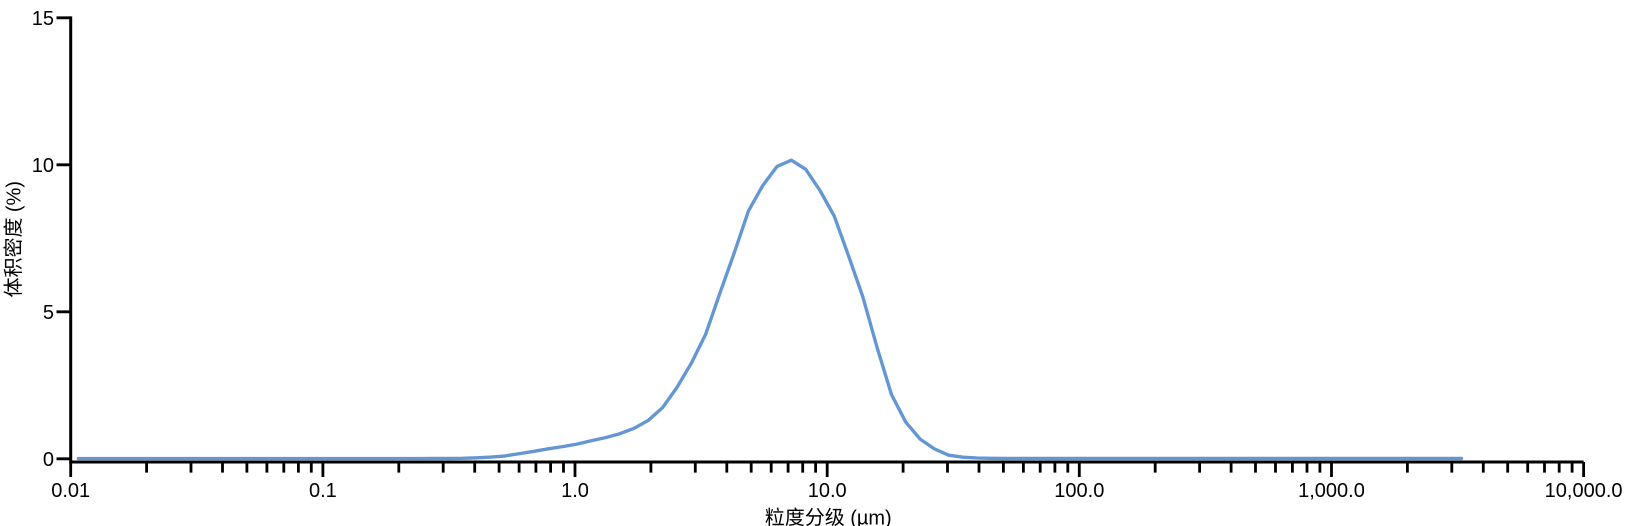 The width and height of the screenshot is (1629, 526). What do you see at coordinates (575, 491) in the screenshot?
I see `svg-text: 1.0` at bounding box center [575, 491].